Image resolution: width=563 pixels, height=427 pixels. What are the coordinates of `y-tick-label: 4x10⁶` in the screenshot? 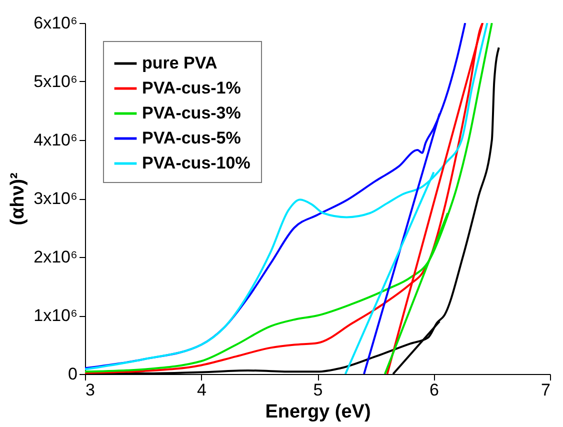 It's located at (56, 140).